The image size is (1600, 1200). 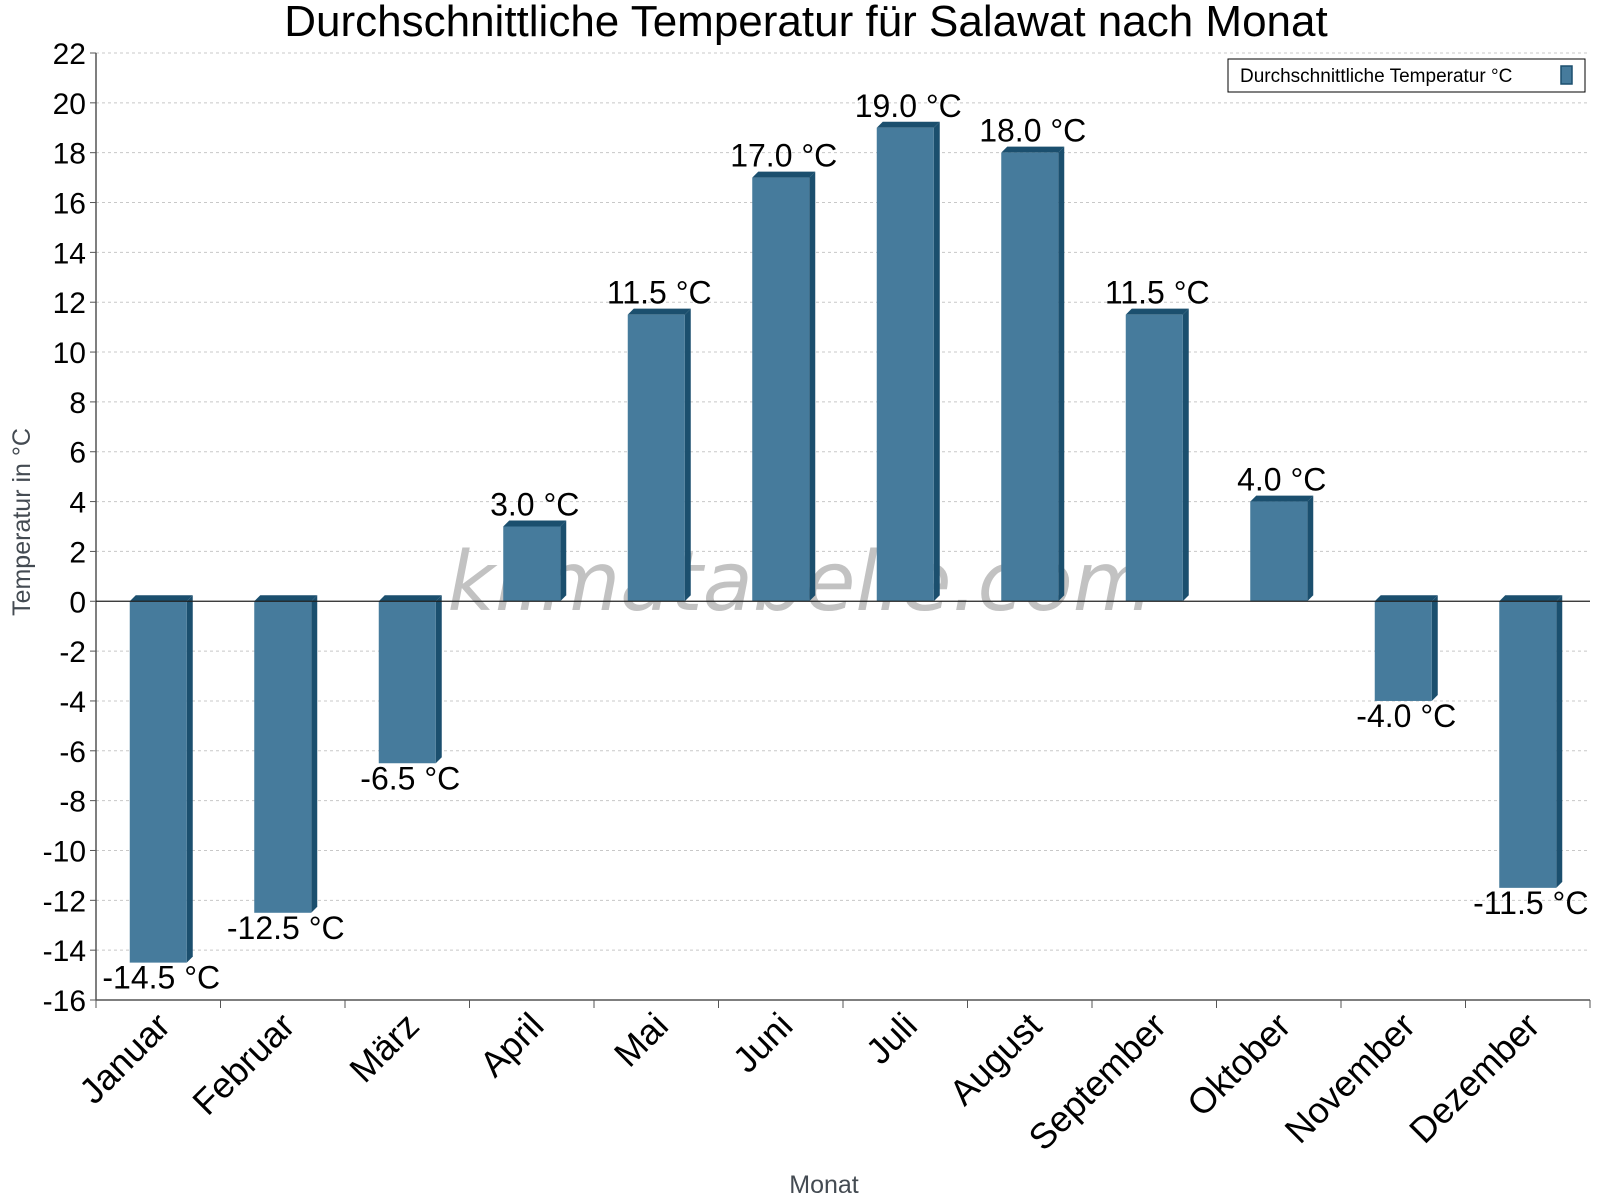 What do you see at coordinates (908, 106) in the screenshot?
I see `data-label-juli: 19.0 °C` at bounding box center [908, 106].